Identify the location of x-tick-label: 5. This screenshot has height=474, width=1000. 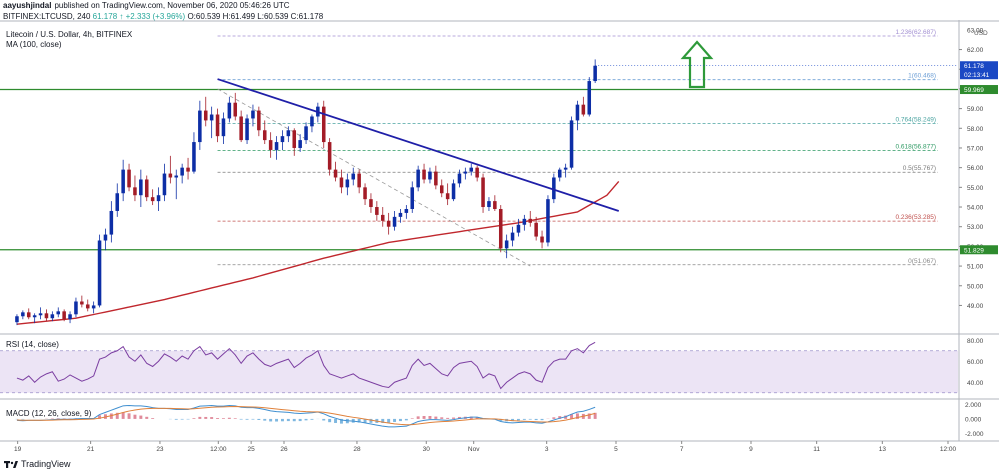
(616, 449).